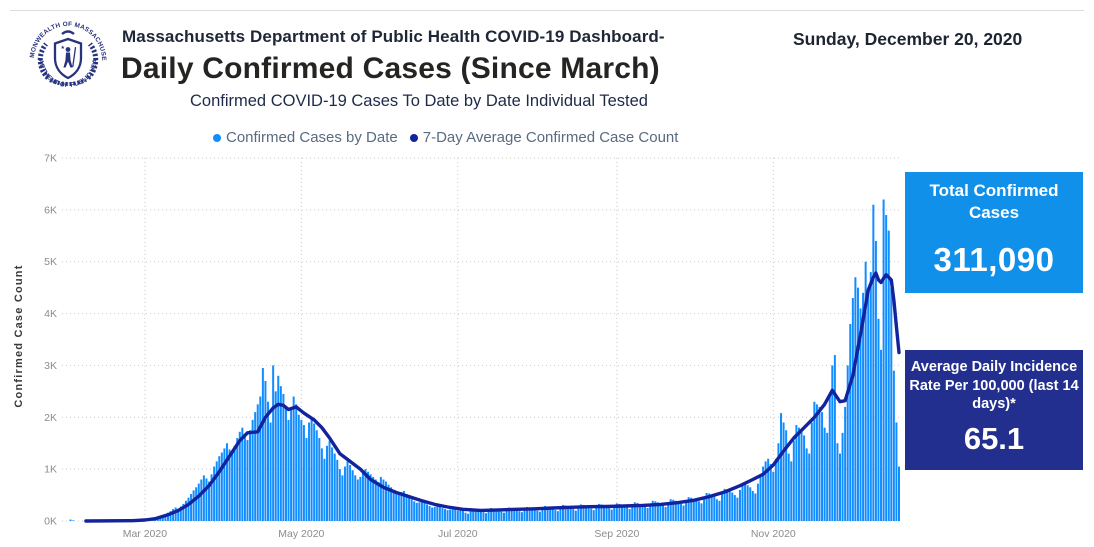 This screenshot has height=547, width=1094. What do you see at coordinates (145, 534) in the screenshot?
I see `x-tick-label: Mar 2020` at bounding box center [145, 534].